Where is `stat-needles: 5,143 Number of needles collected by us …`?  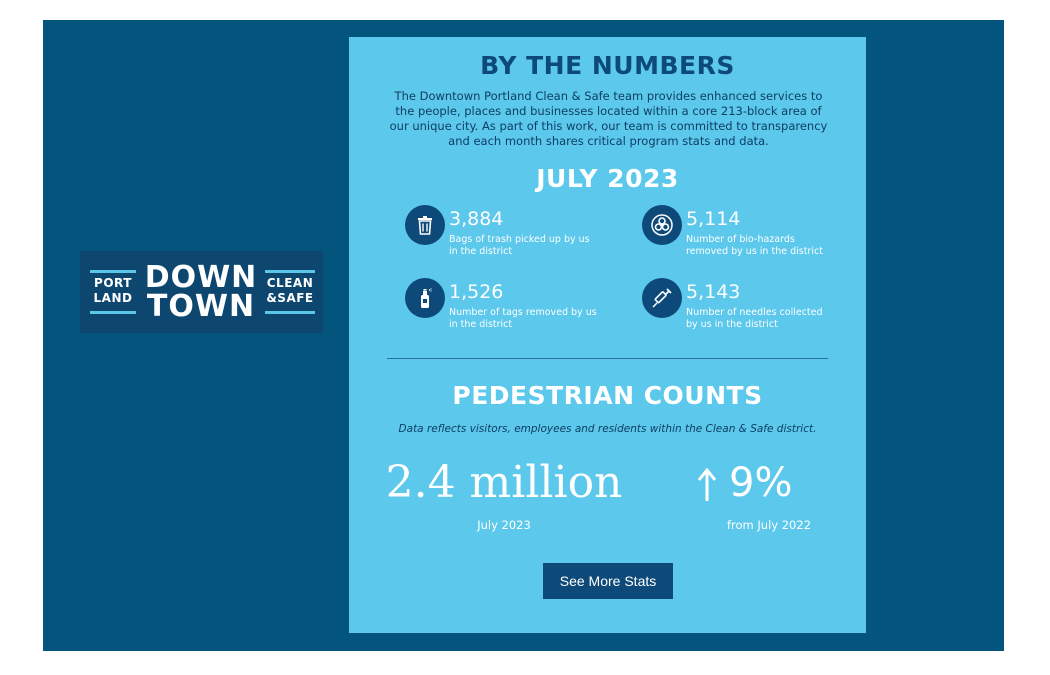
stat-needles: 5,143 Number of needles collected by us … is located at coordinates (757, 308).